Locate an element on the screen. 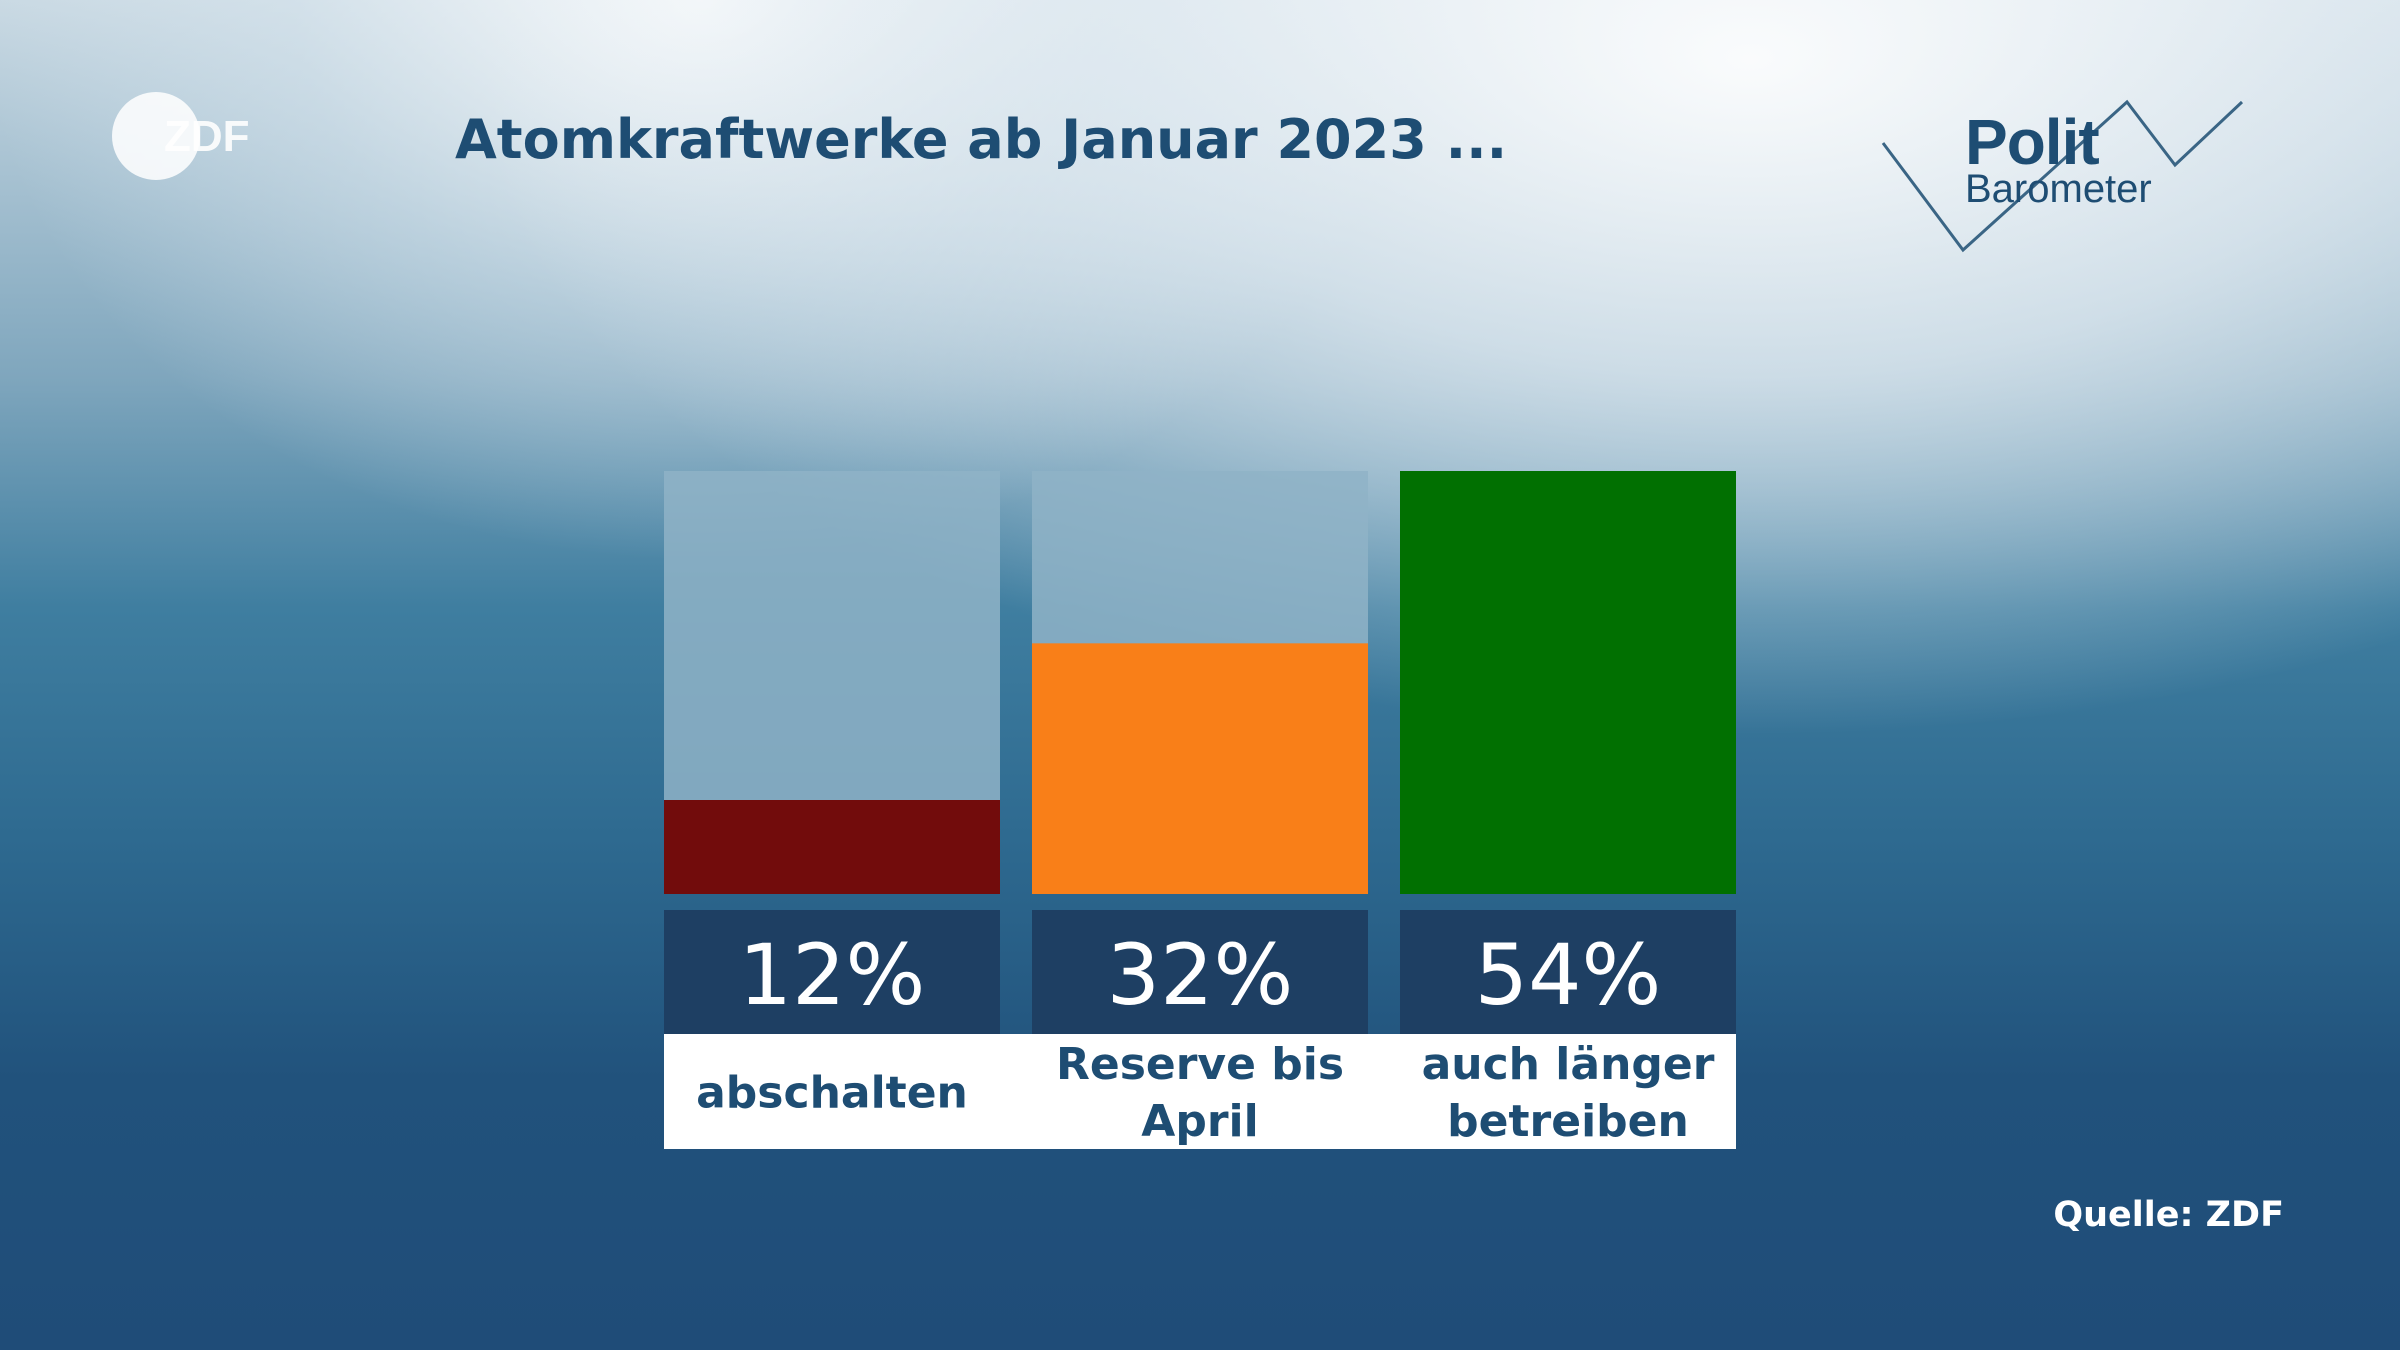  value-label: 32% is located at coordinates (1200, 975).